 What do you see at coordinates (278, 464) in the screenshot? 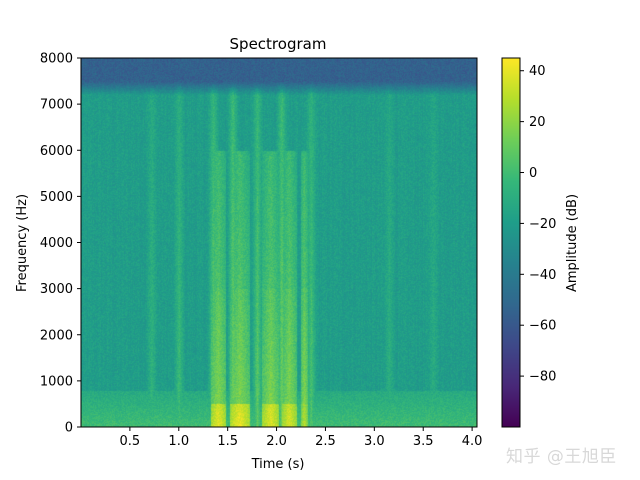
I see `x-axis-label: Time (s)` at bounding box center [278, 464].